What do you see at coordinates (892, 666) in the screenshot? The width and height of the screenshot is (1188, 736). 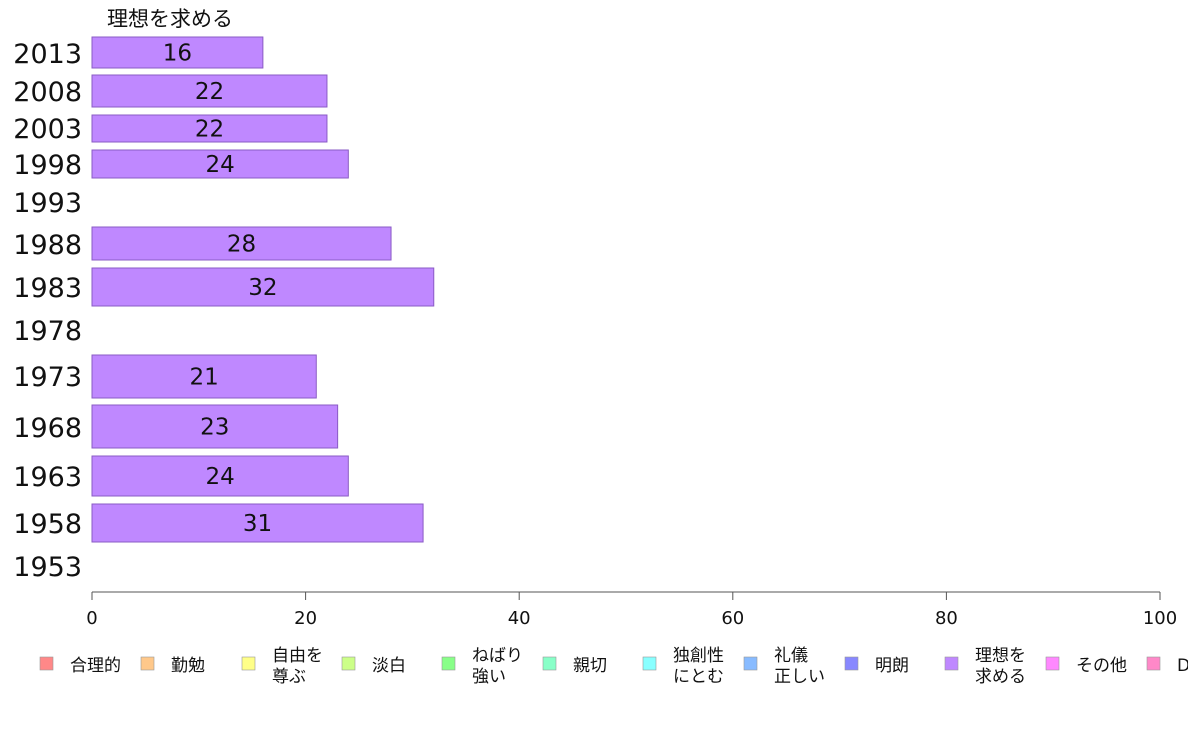 I see `legend-label: 明朗` at bounding box center [892, 666].